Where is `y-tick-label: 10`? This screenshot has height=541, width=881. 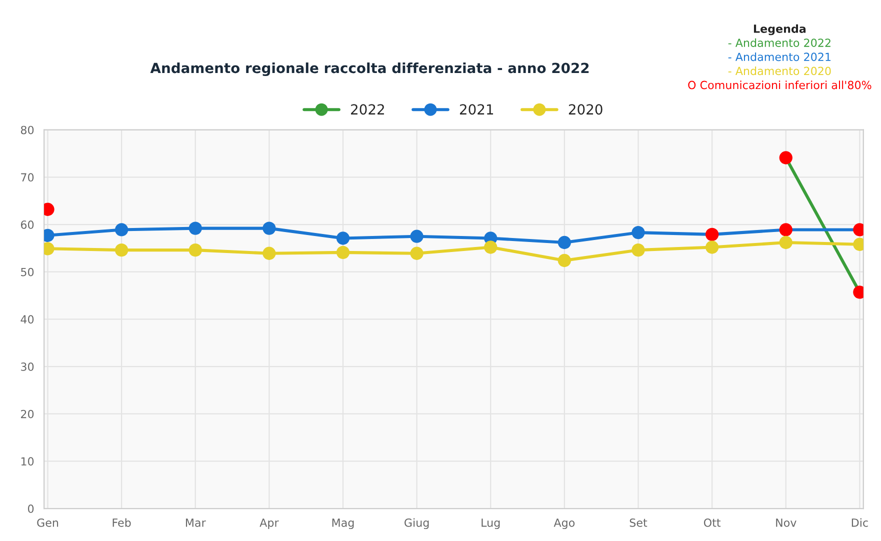 y-tick-label: 10 is located at coordinates (27, 461).